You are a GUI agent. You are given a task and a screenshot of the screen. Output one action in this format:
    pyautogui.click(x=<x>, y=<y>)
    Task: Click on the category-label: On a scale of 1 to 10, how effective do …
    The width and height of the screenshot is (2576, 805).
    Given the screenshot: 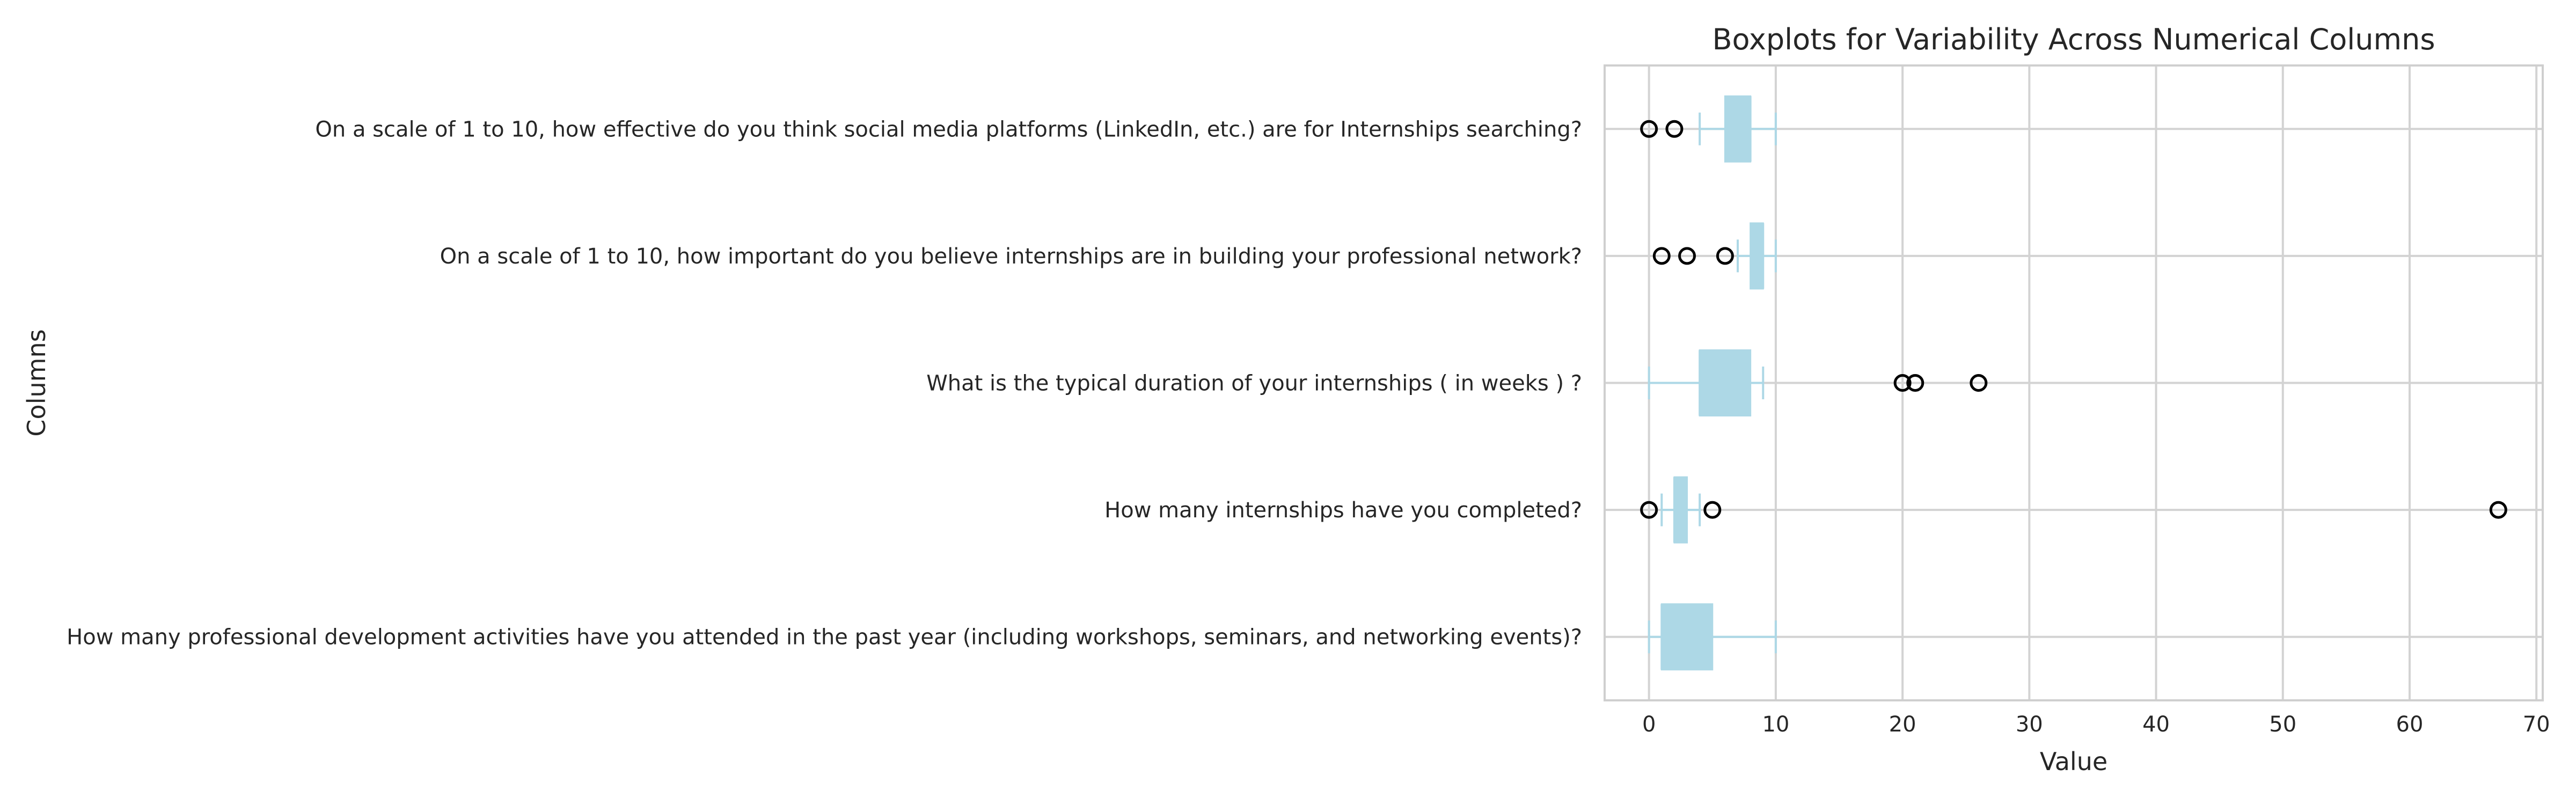 What is the action you would take?
    pyautogui.click(x=948, y=129)
    